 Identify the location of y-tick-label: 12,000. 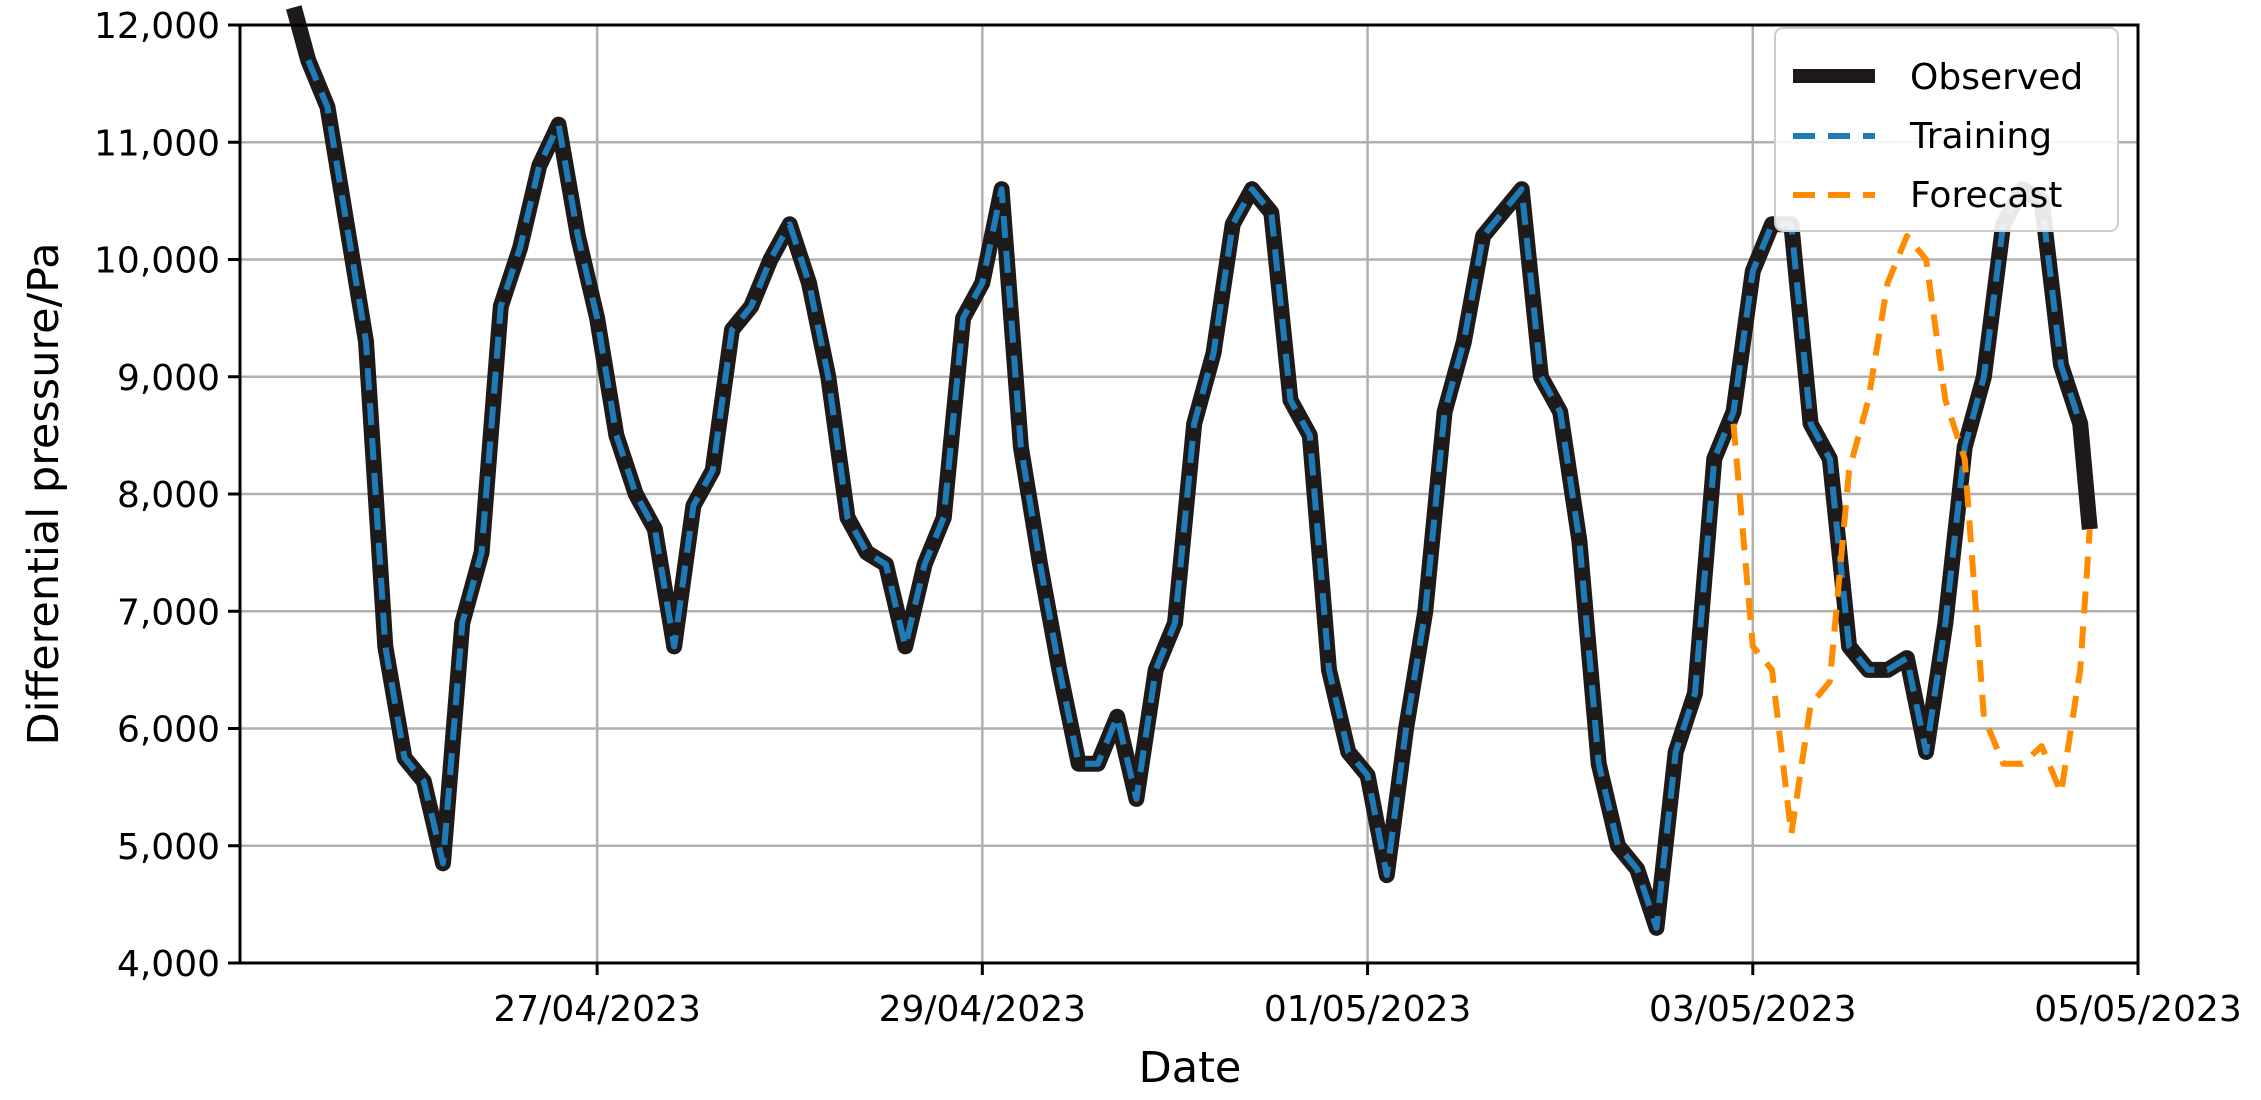
(157, 26).